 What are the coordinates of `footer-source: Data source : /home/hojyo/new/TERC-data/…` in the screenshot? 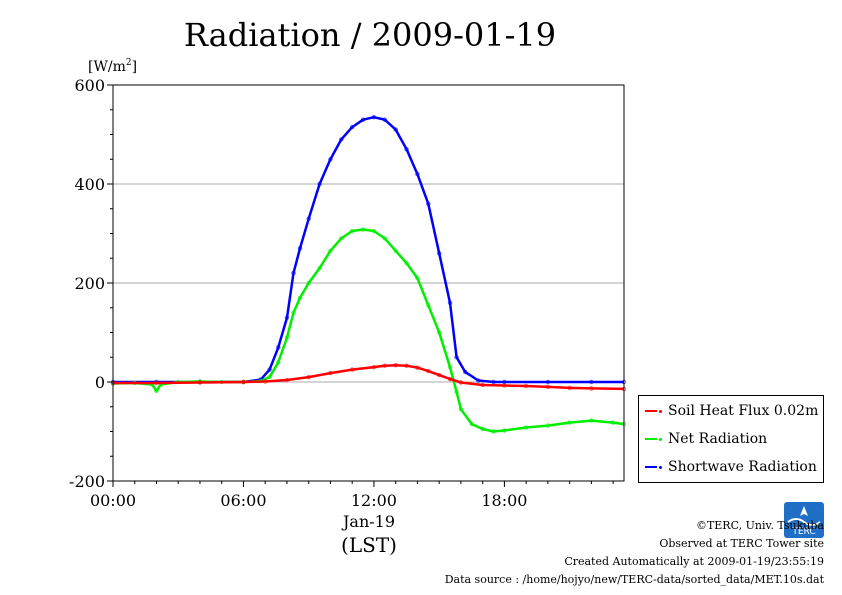 It's located at (634, 579).